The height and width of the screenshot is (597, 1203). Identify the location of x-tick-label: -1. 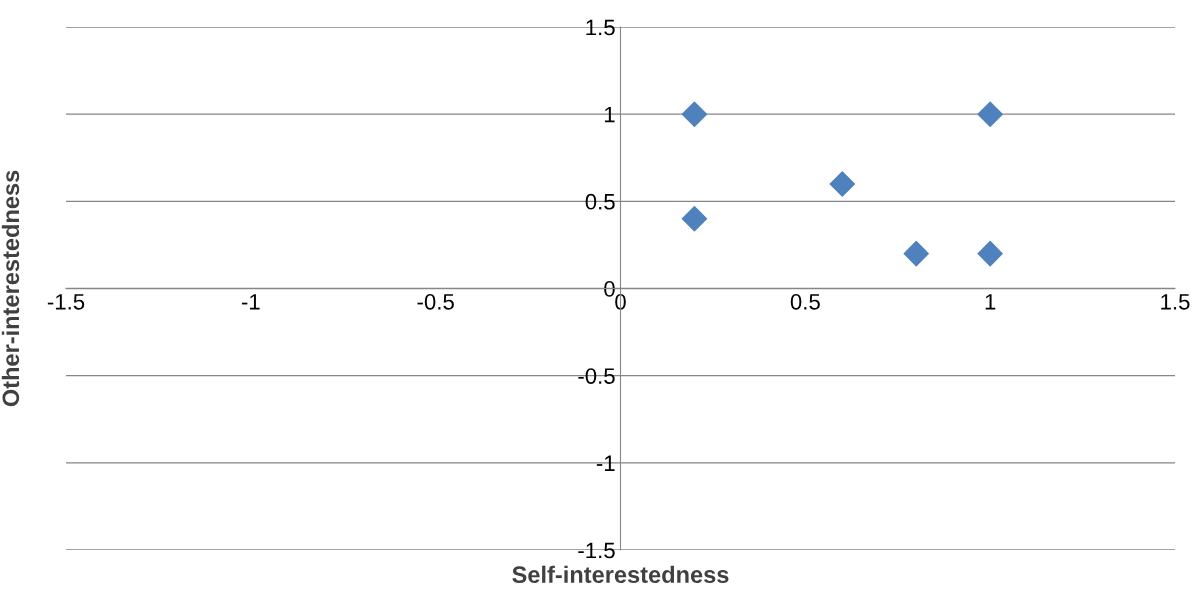
(250, 302).